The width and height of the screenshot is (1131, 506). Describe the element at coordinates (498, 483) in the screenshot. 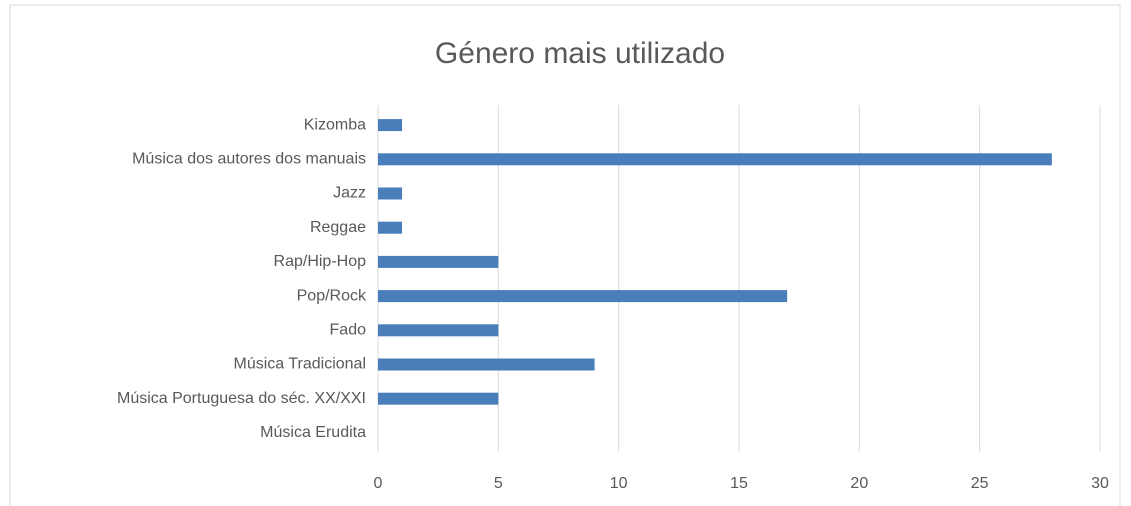

I see `x-tick-label: 5` at that location.